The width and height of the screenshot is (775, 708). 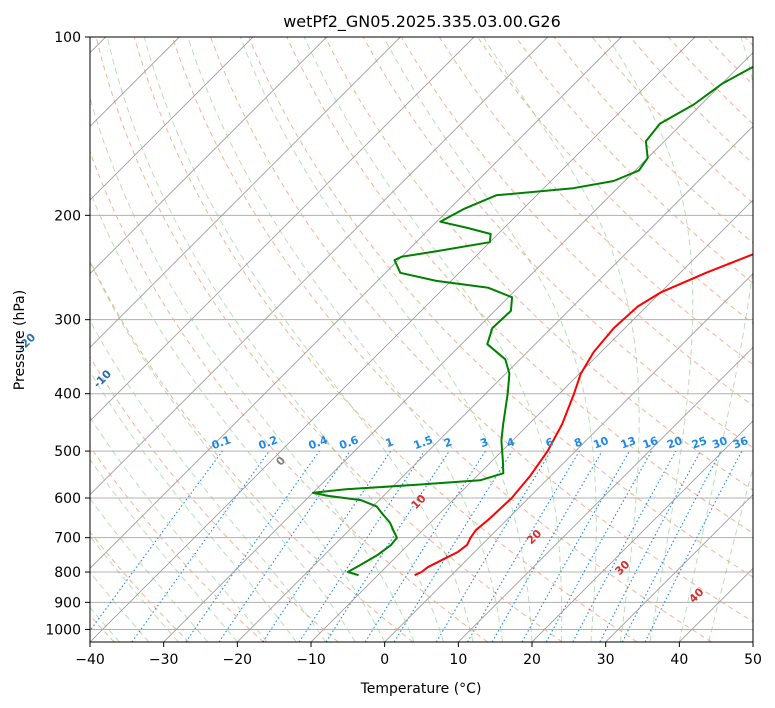 What do you see at coordinates (67, 573) in the screenshot?
I see `y-tick-label: 800` at bounding box center [67, 573].